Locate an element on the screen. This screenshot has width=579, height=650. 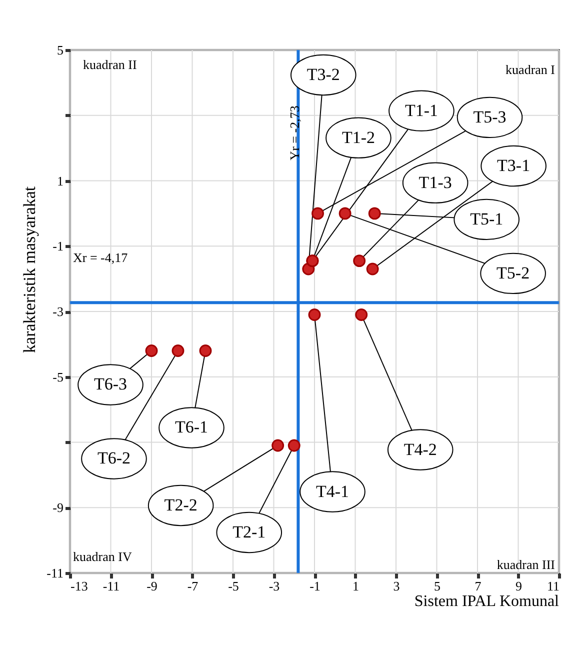
annotation: T5-3 is located at coordinates (489, 116).